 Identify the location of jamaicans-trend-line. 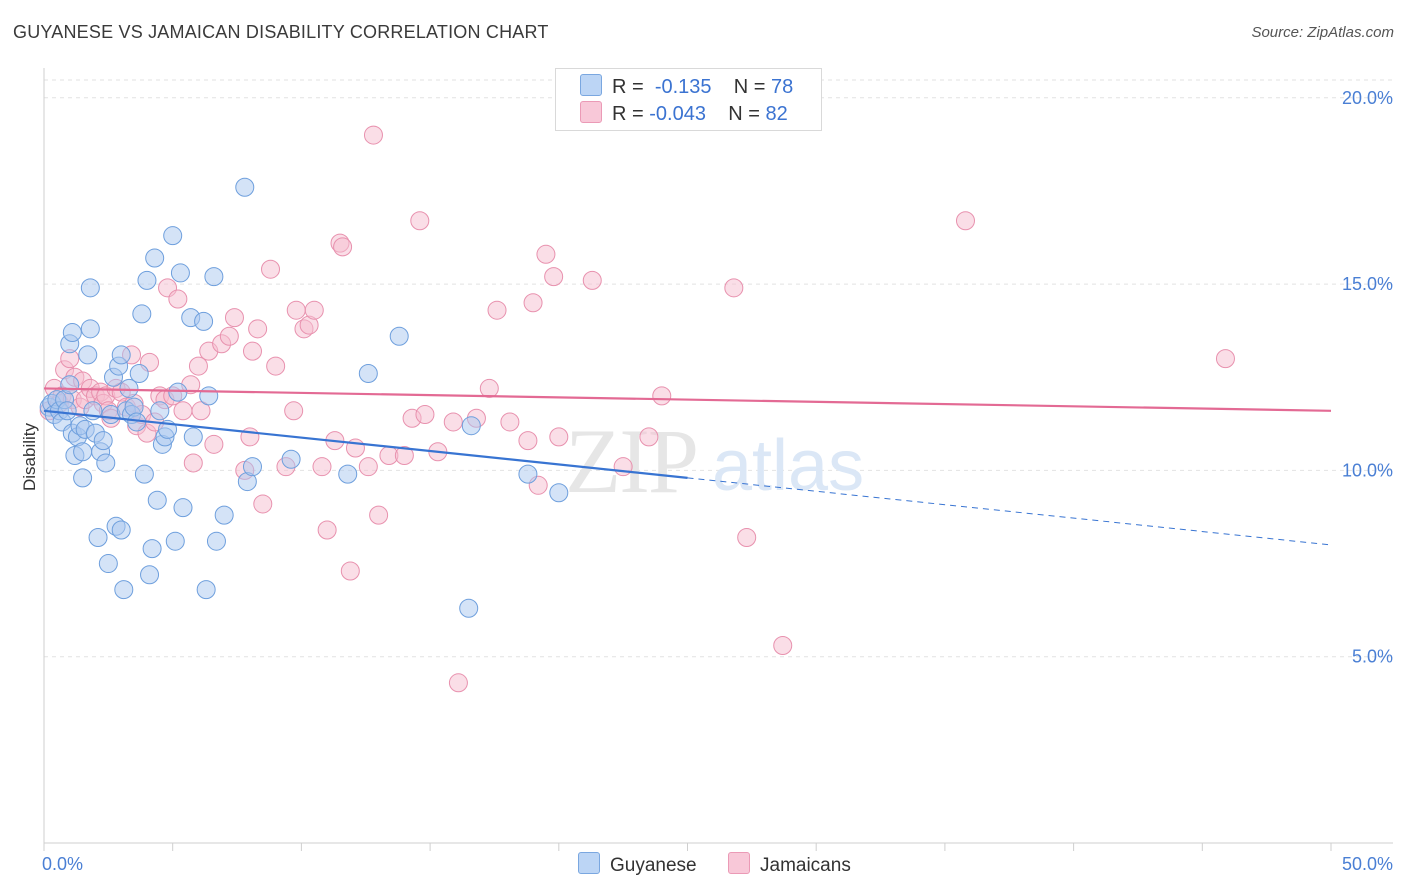
(687, 399).